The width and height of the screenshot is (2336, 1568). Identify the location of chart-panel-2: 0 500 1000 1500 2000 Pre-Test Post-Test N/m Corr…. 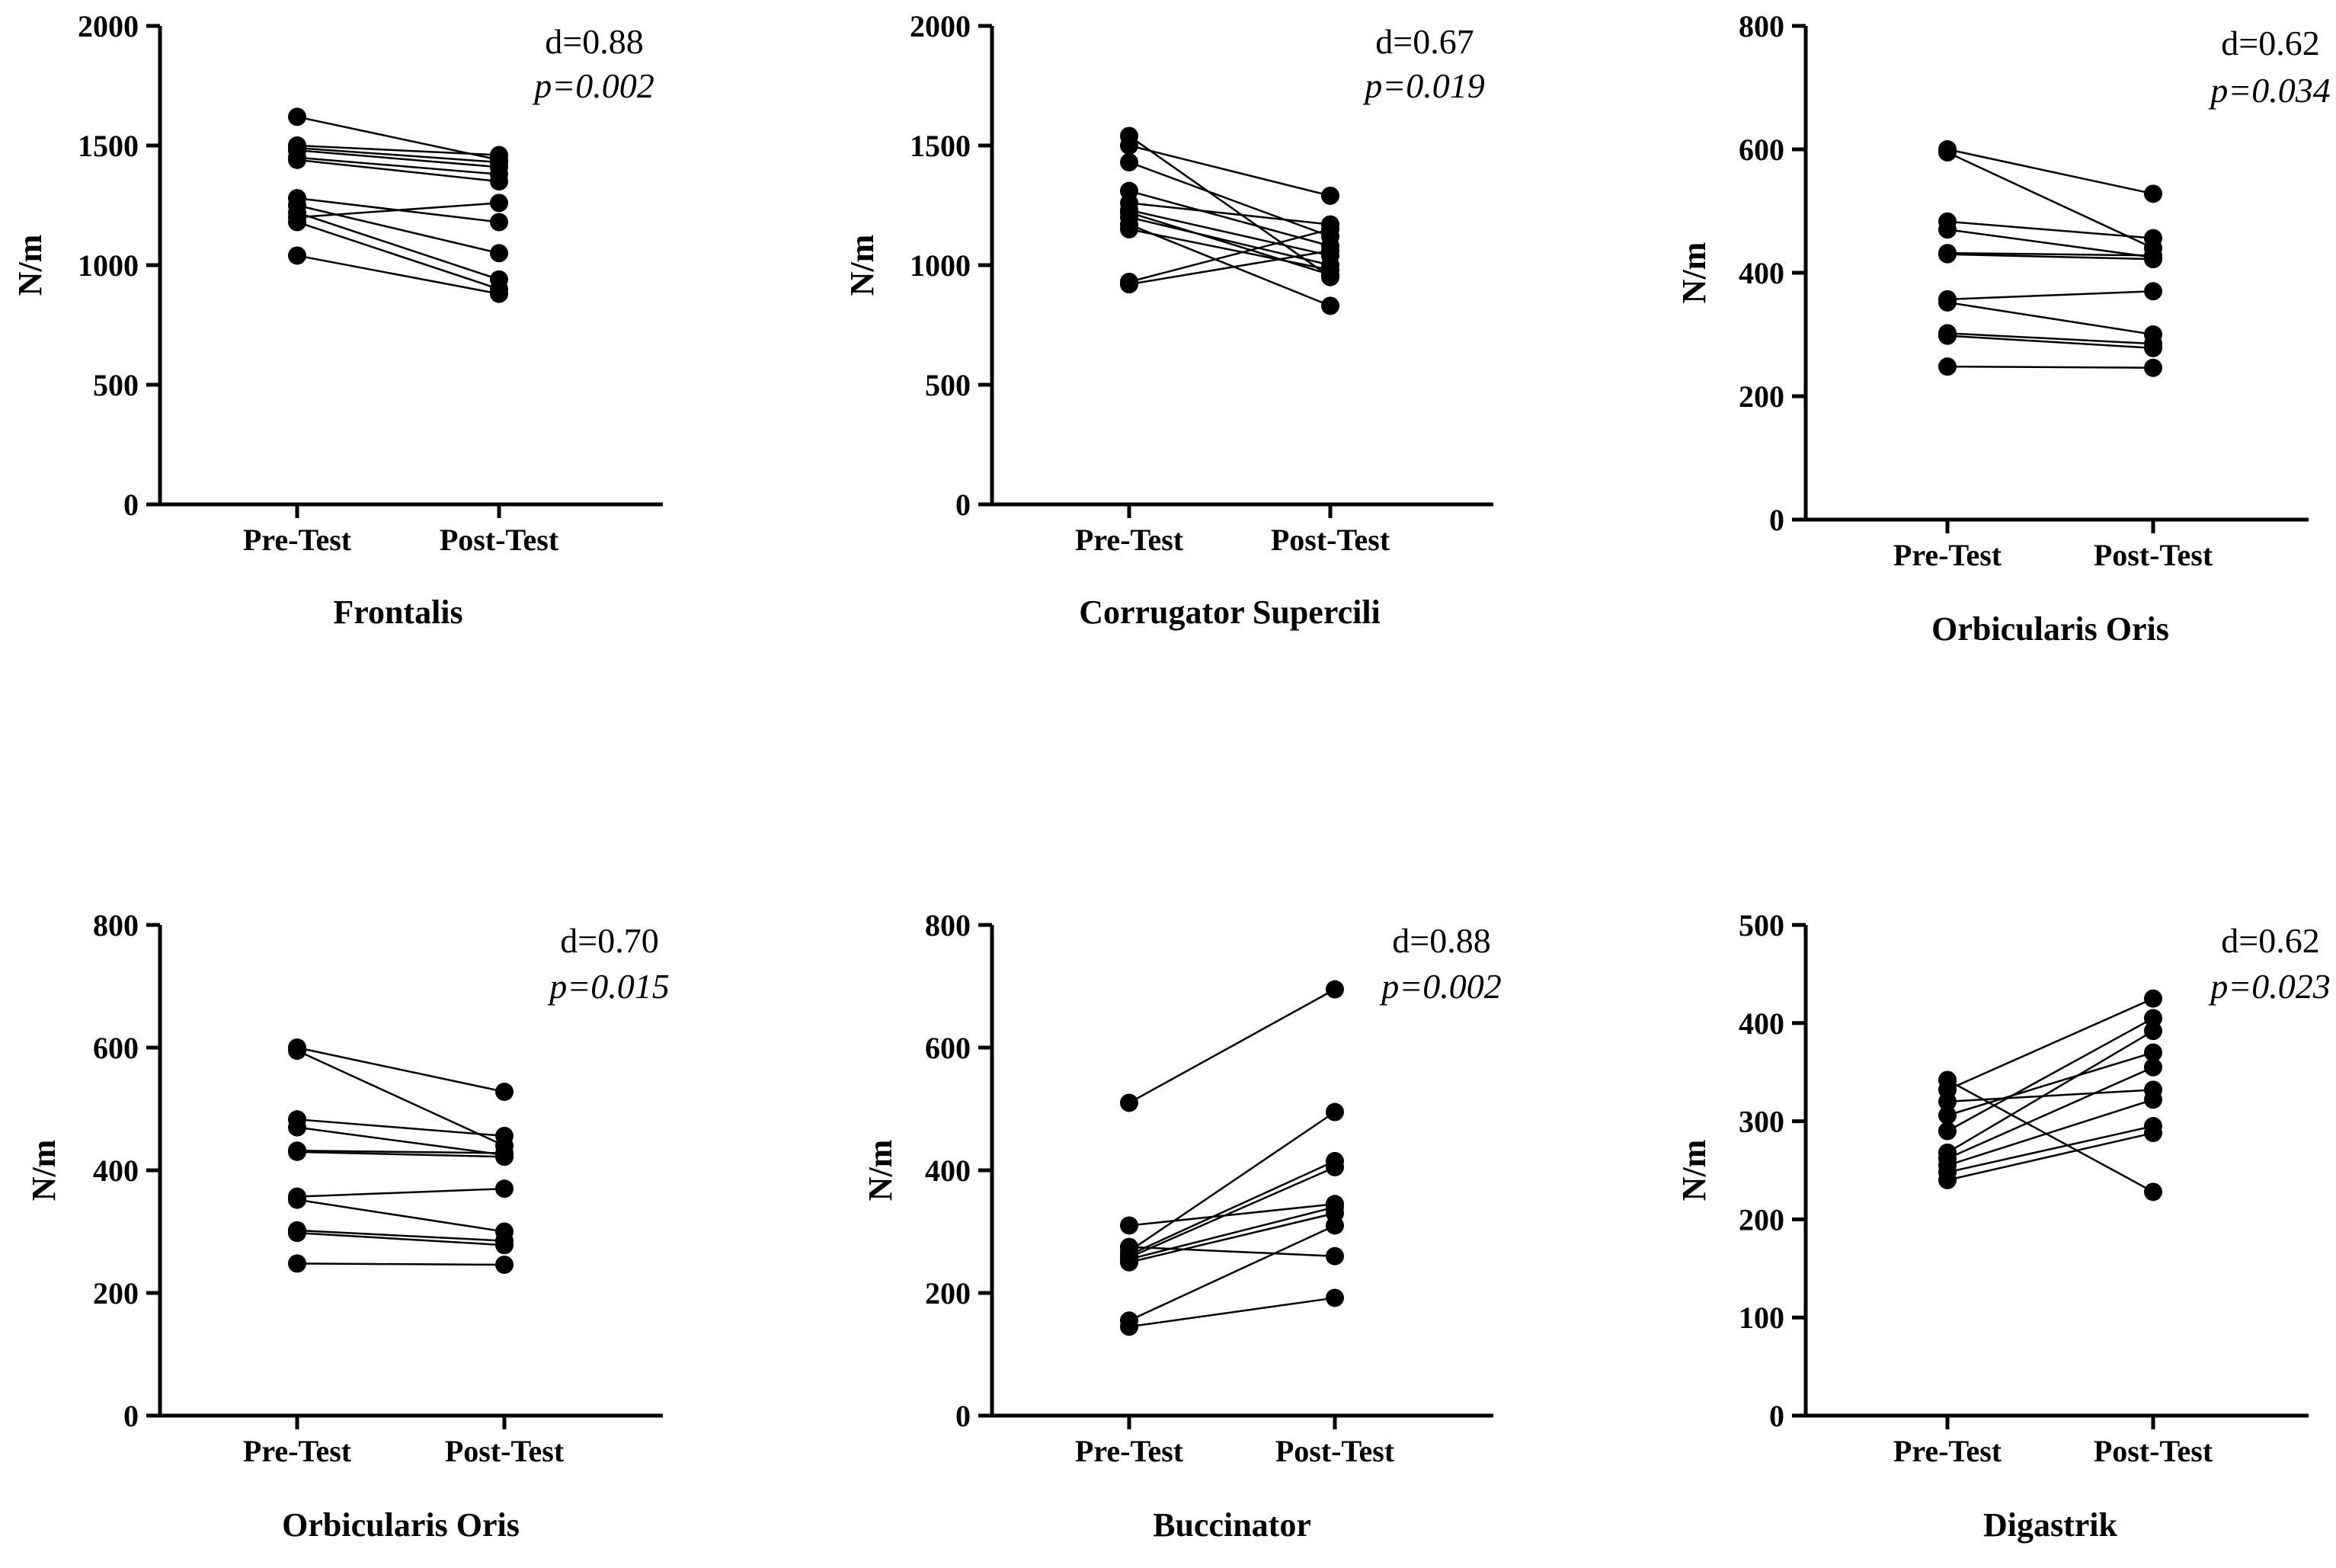
(1168, 320).